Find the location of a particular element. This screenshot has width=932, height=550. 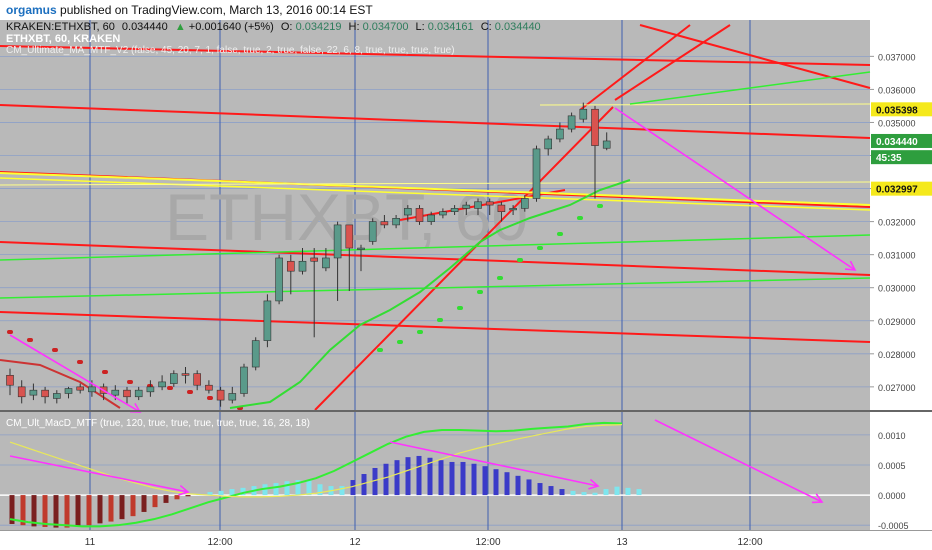

price-tick-label: 0.031000 is located at coordinates (897, 256).